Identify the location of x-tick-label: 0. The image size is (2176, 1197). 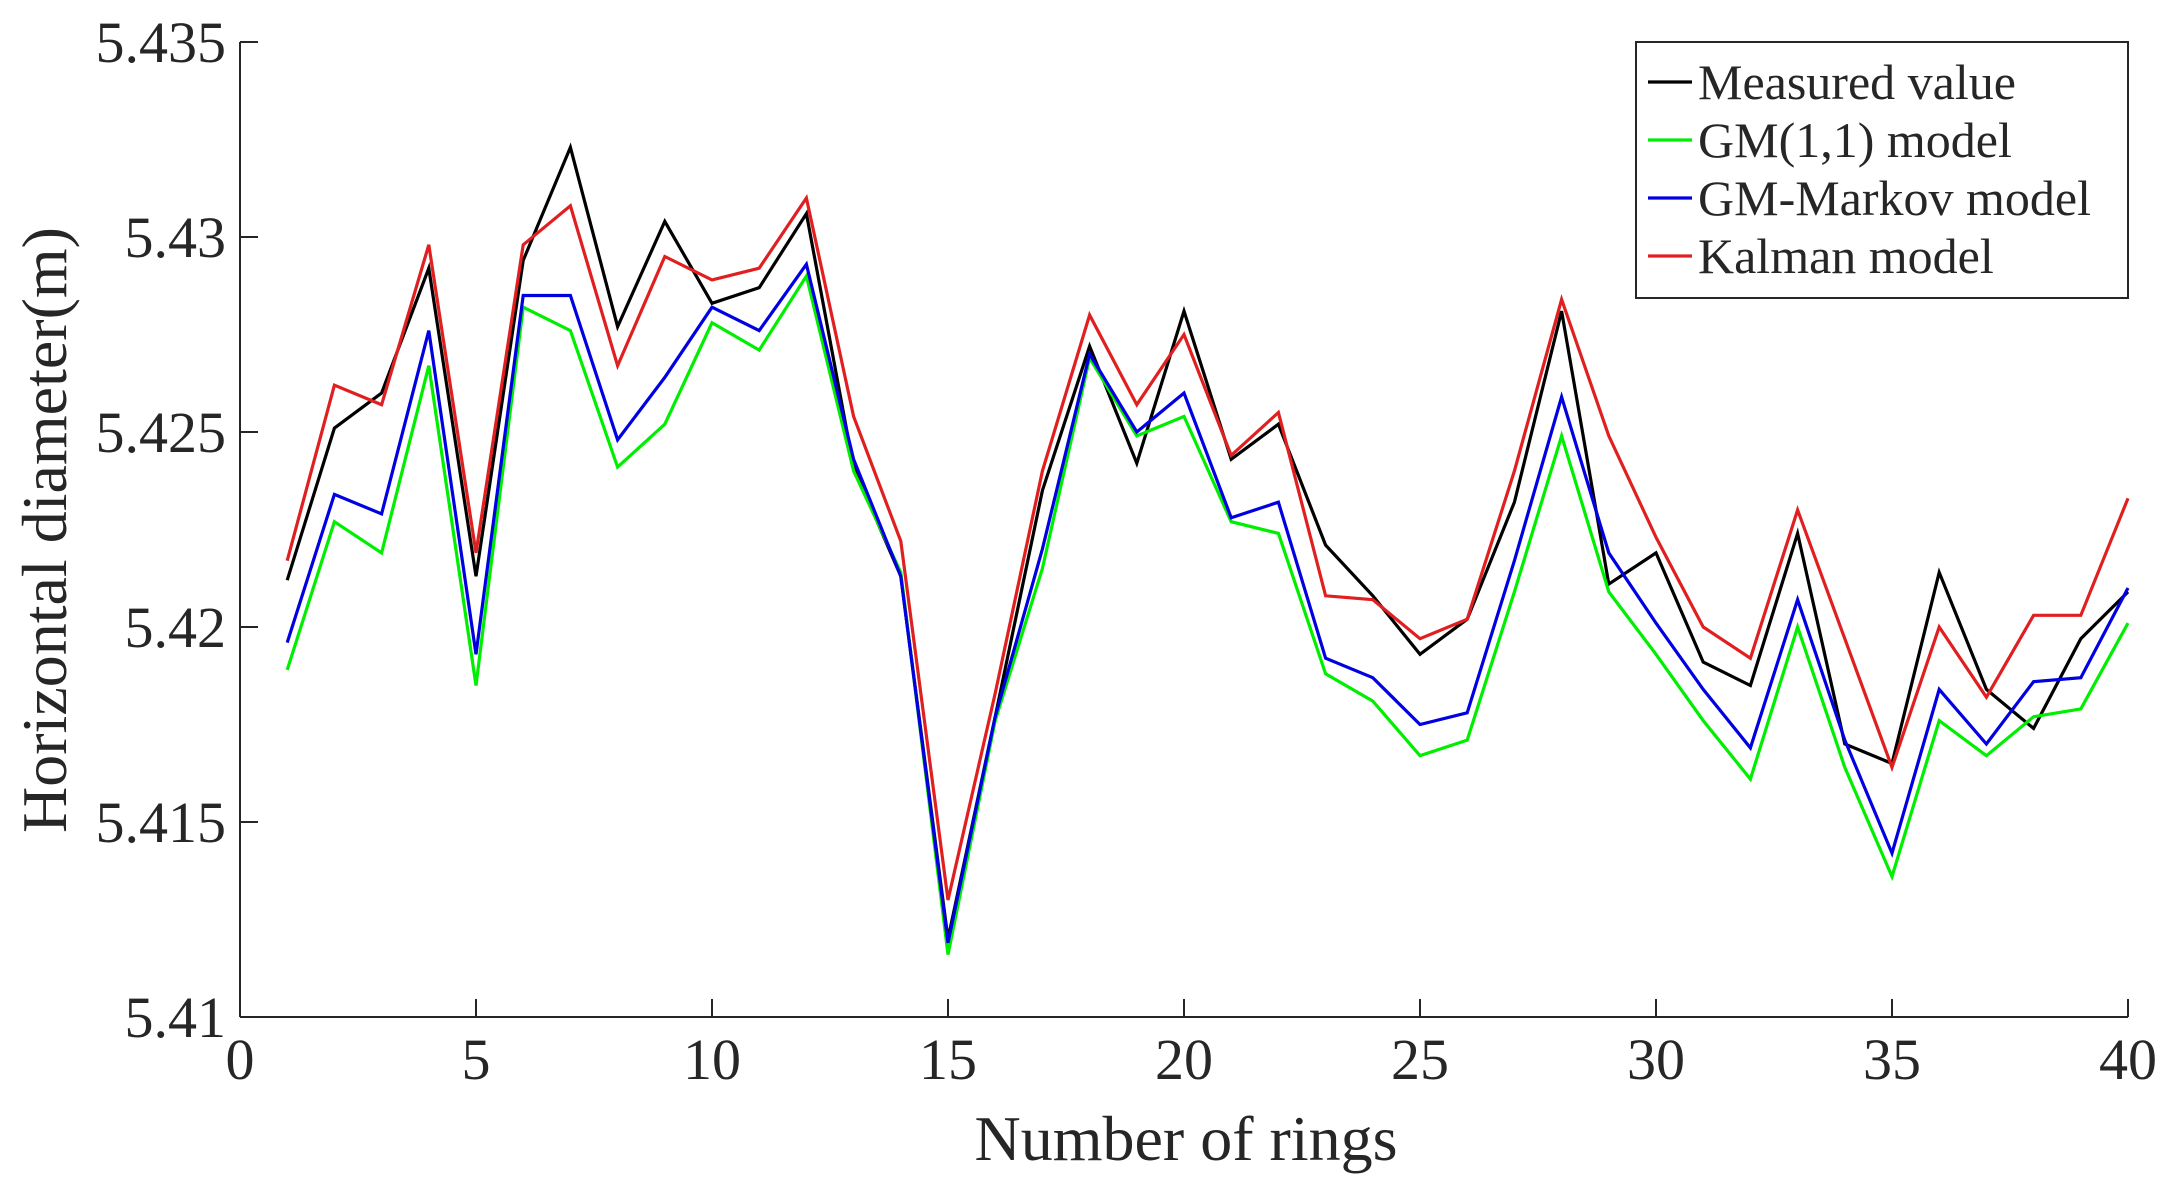
(240, 1059).